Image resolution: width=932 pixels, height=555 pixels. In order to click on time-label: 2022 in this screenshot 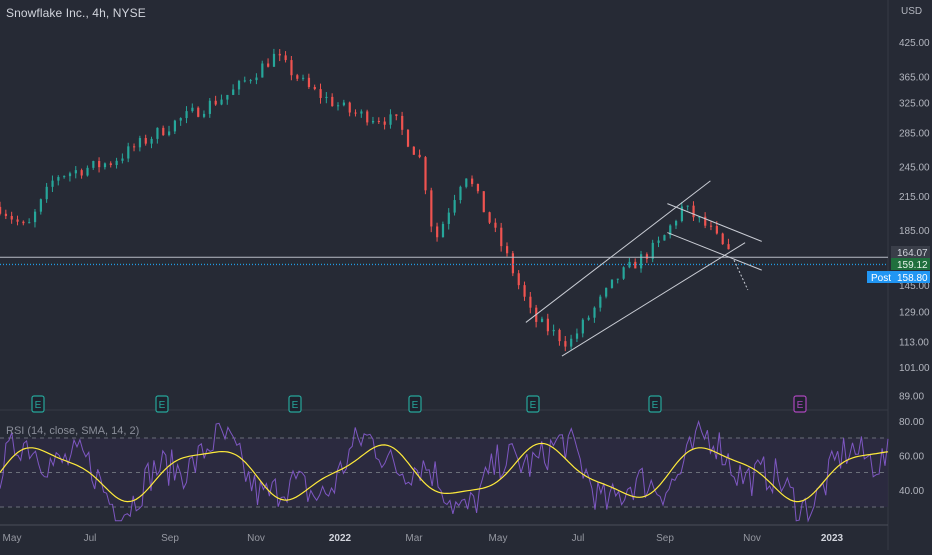, I will do `click(340, 538)`.